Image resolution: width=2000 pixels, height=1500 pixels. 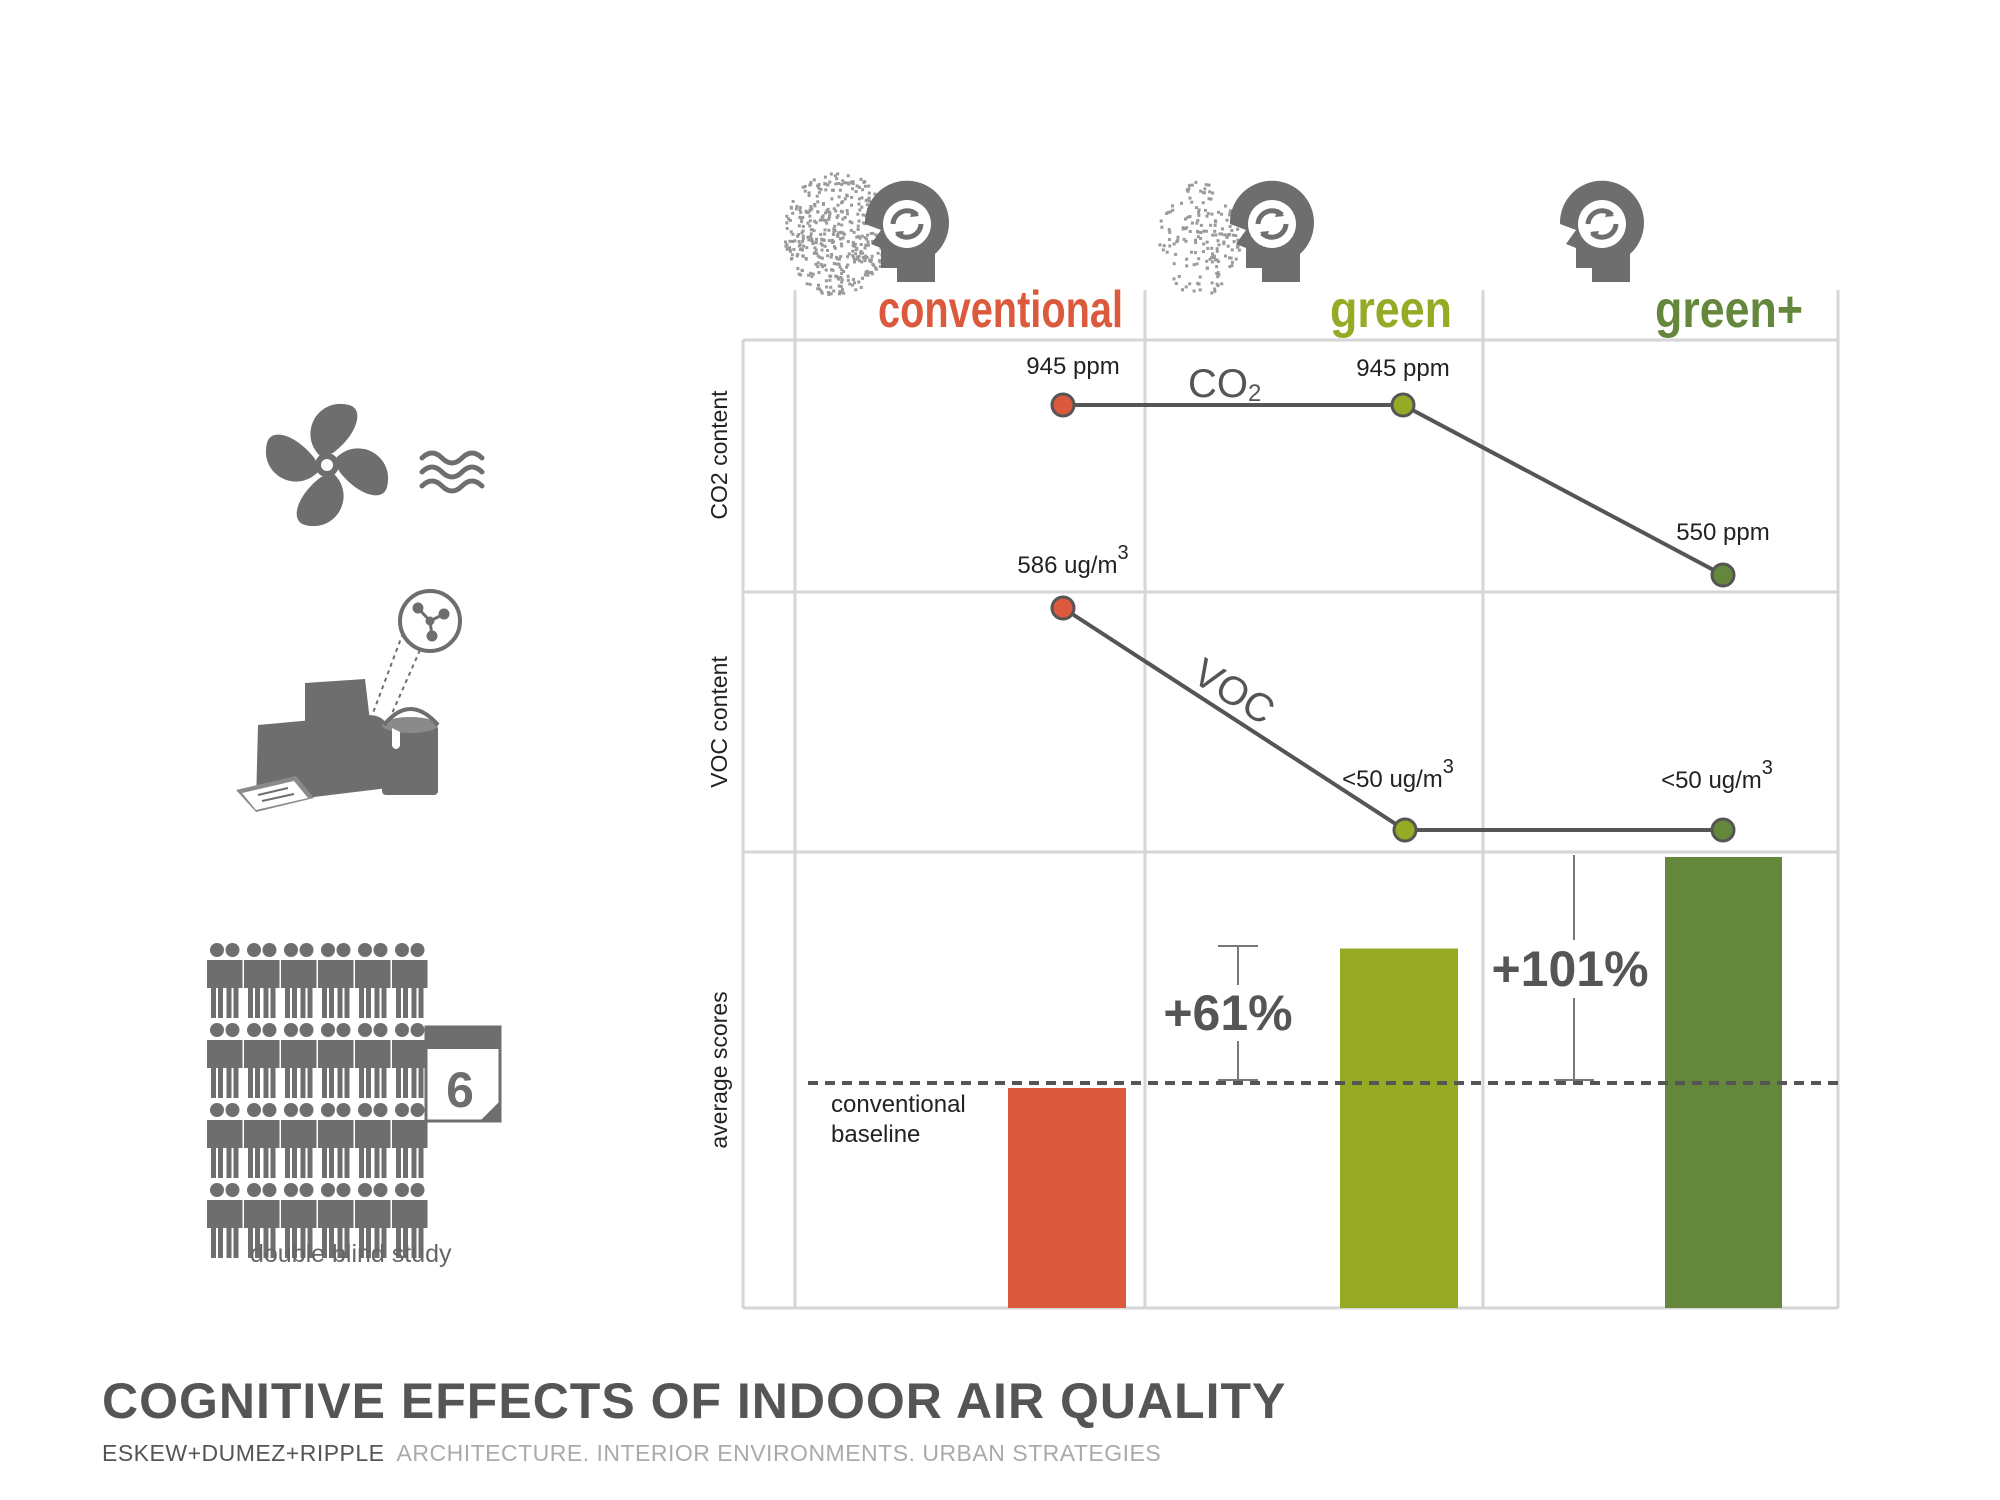 What do you see at coordinates (719, 1069) in the screenshot?
I see `scores-row-label: average scores` at bounding box center [719, 1069].